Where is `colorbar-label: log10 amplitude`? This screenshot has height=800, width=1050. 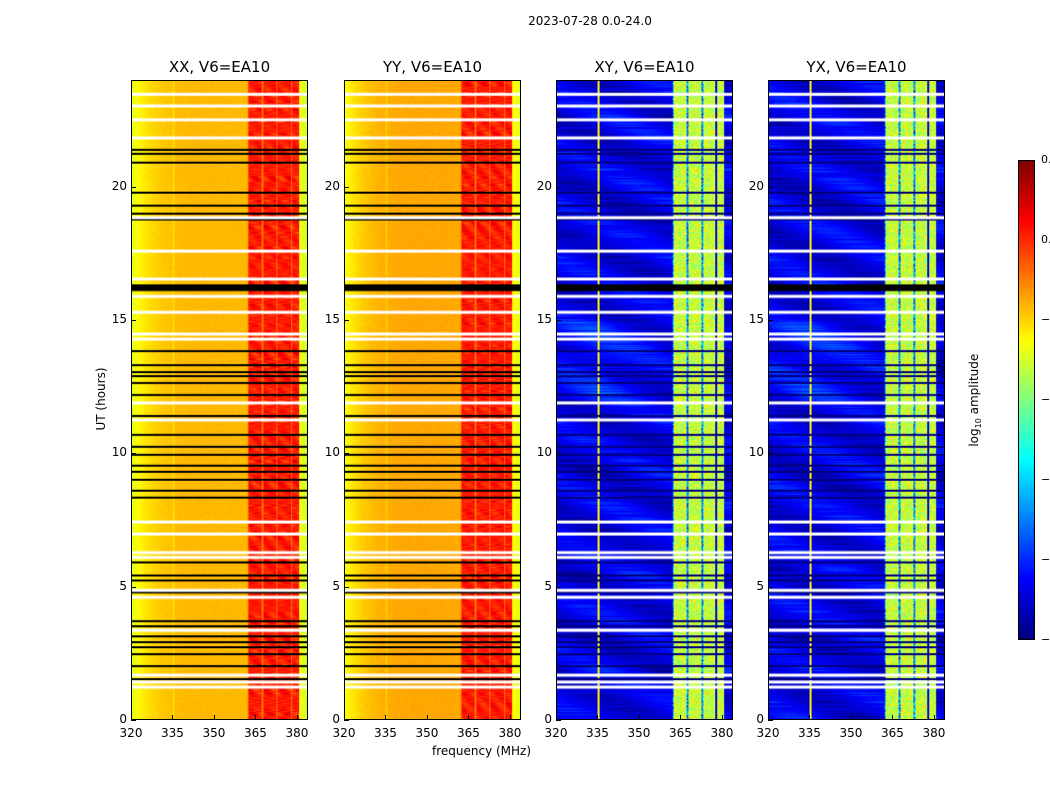
colorbar-label: log10 amplitude is located at coordinates (975, 400).